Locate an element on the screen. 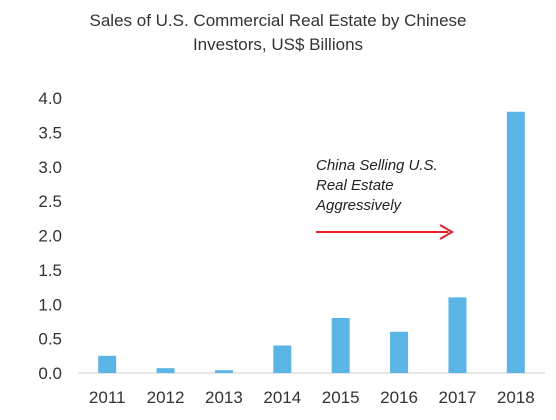  annotation-arrow-icon is located at coordinates (385, 232).